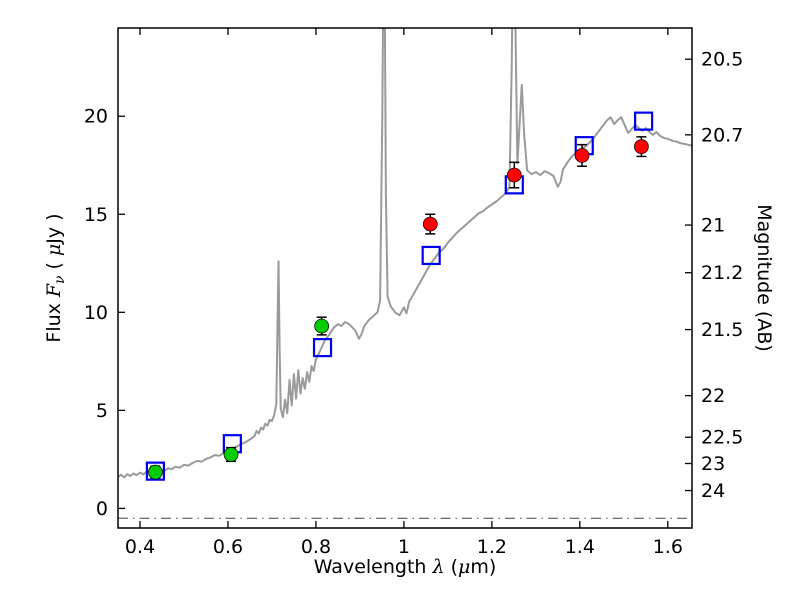 The height and width of the screenshot is (600, 800). Describe the element at coordinates (96, 313) in the screenshot. I see `y-tick-label-left: 10` at that location.